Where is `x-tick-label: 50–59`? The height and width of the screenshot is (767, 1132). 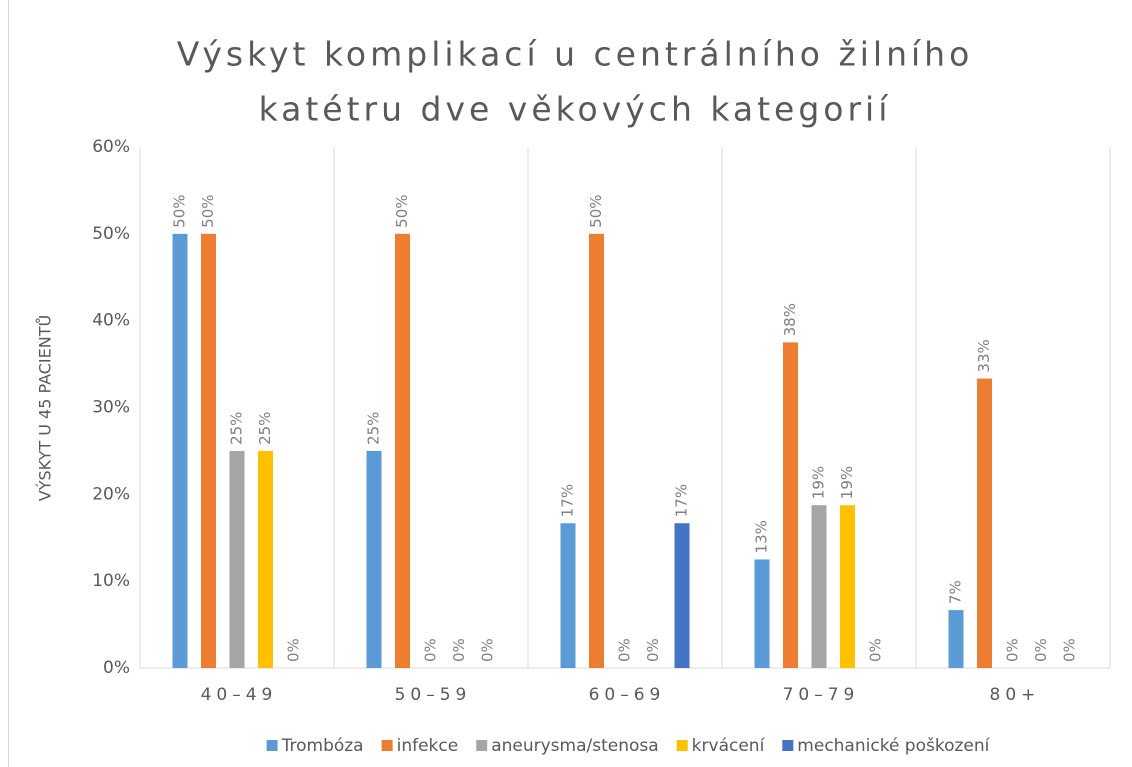 x-tick-label: 50–59 is located at coordinates (433, 695).